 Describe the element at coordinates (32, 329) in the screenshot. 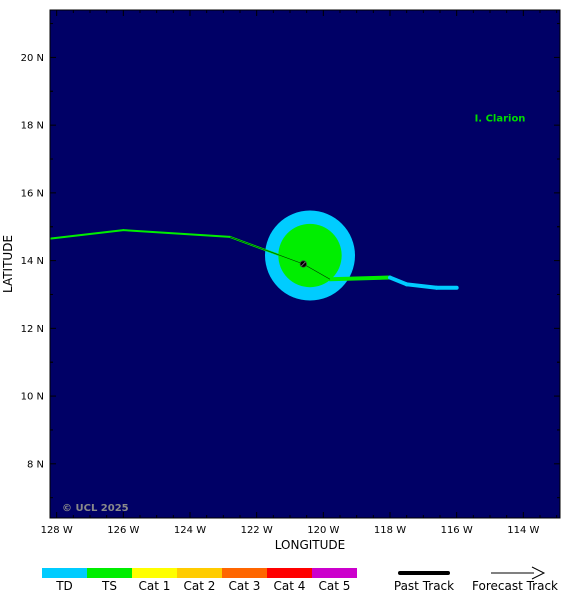

I see `y-tick-label: 12 N` at that location.